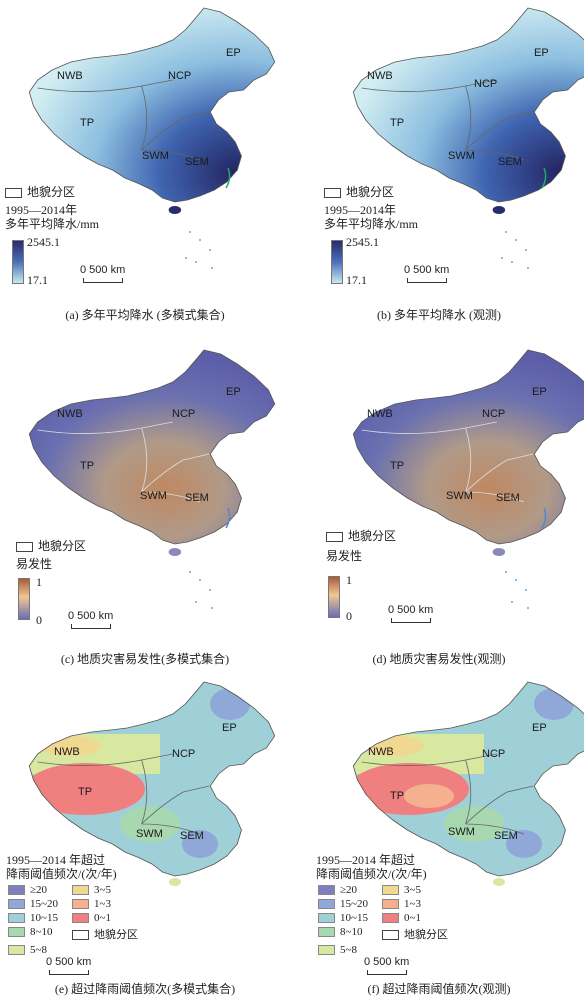 The height and width of the screenshot is (1004, 587). Describe the element at coordinates (152, 783) in the screenshot. I see `map-e` at that location.